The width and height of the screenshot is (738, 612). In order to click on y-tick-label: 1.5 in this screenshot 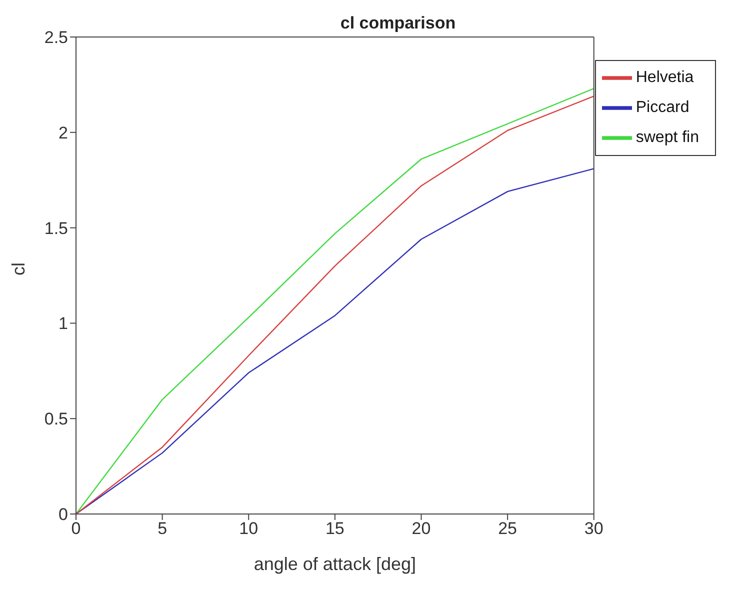, I will do `click(56, 228)`.